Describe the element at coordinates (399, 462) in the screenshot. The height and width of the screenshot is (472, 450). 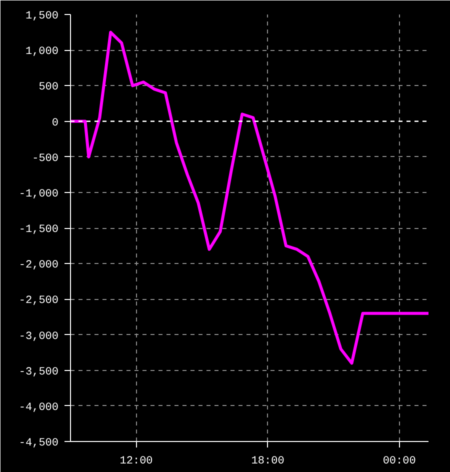
I see `x-tick-label: 00:00` at that location.